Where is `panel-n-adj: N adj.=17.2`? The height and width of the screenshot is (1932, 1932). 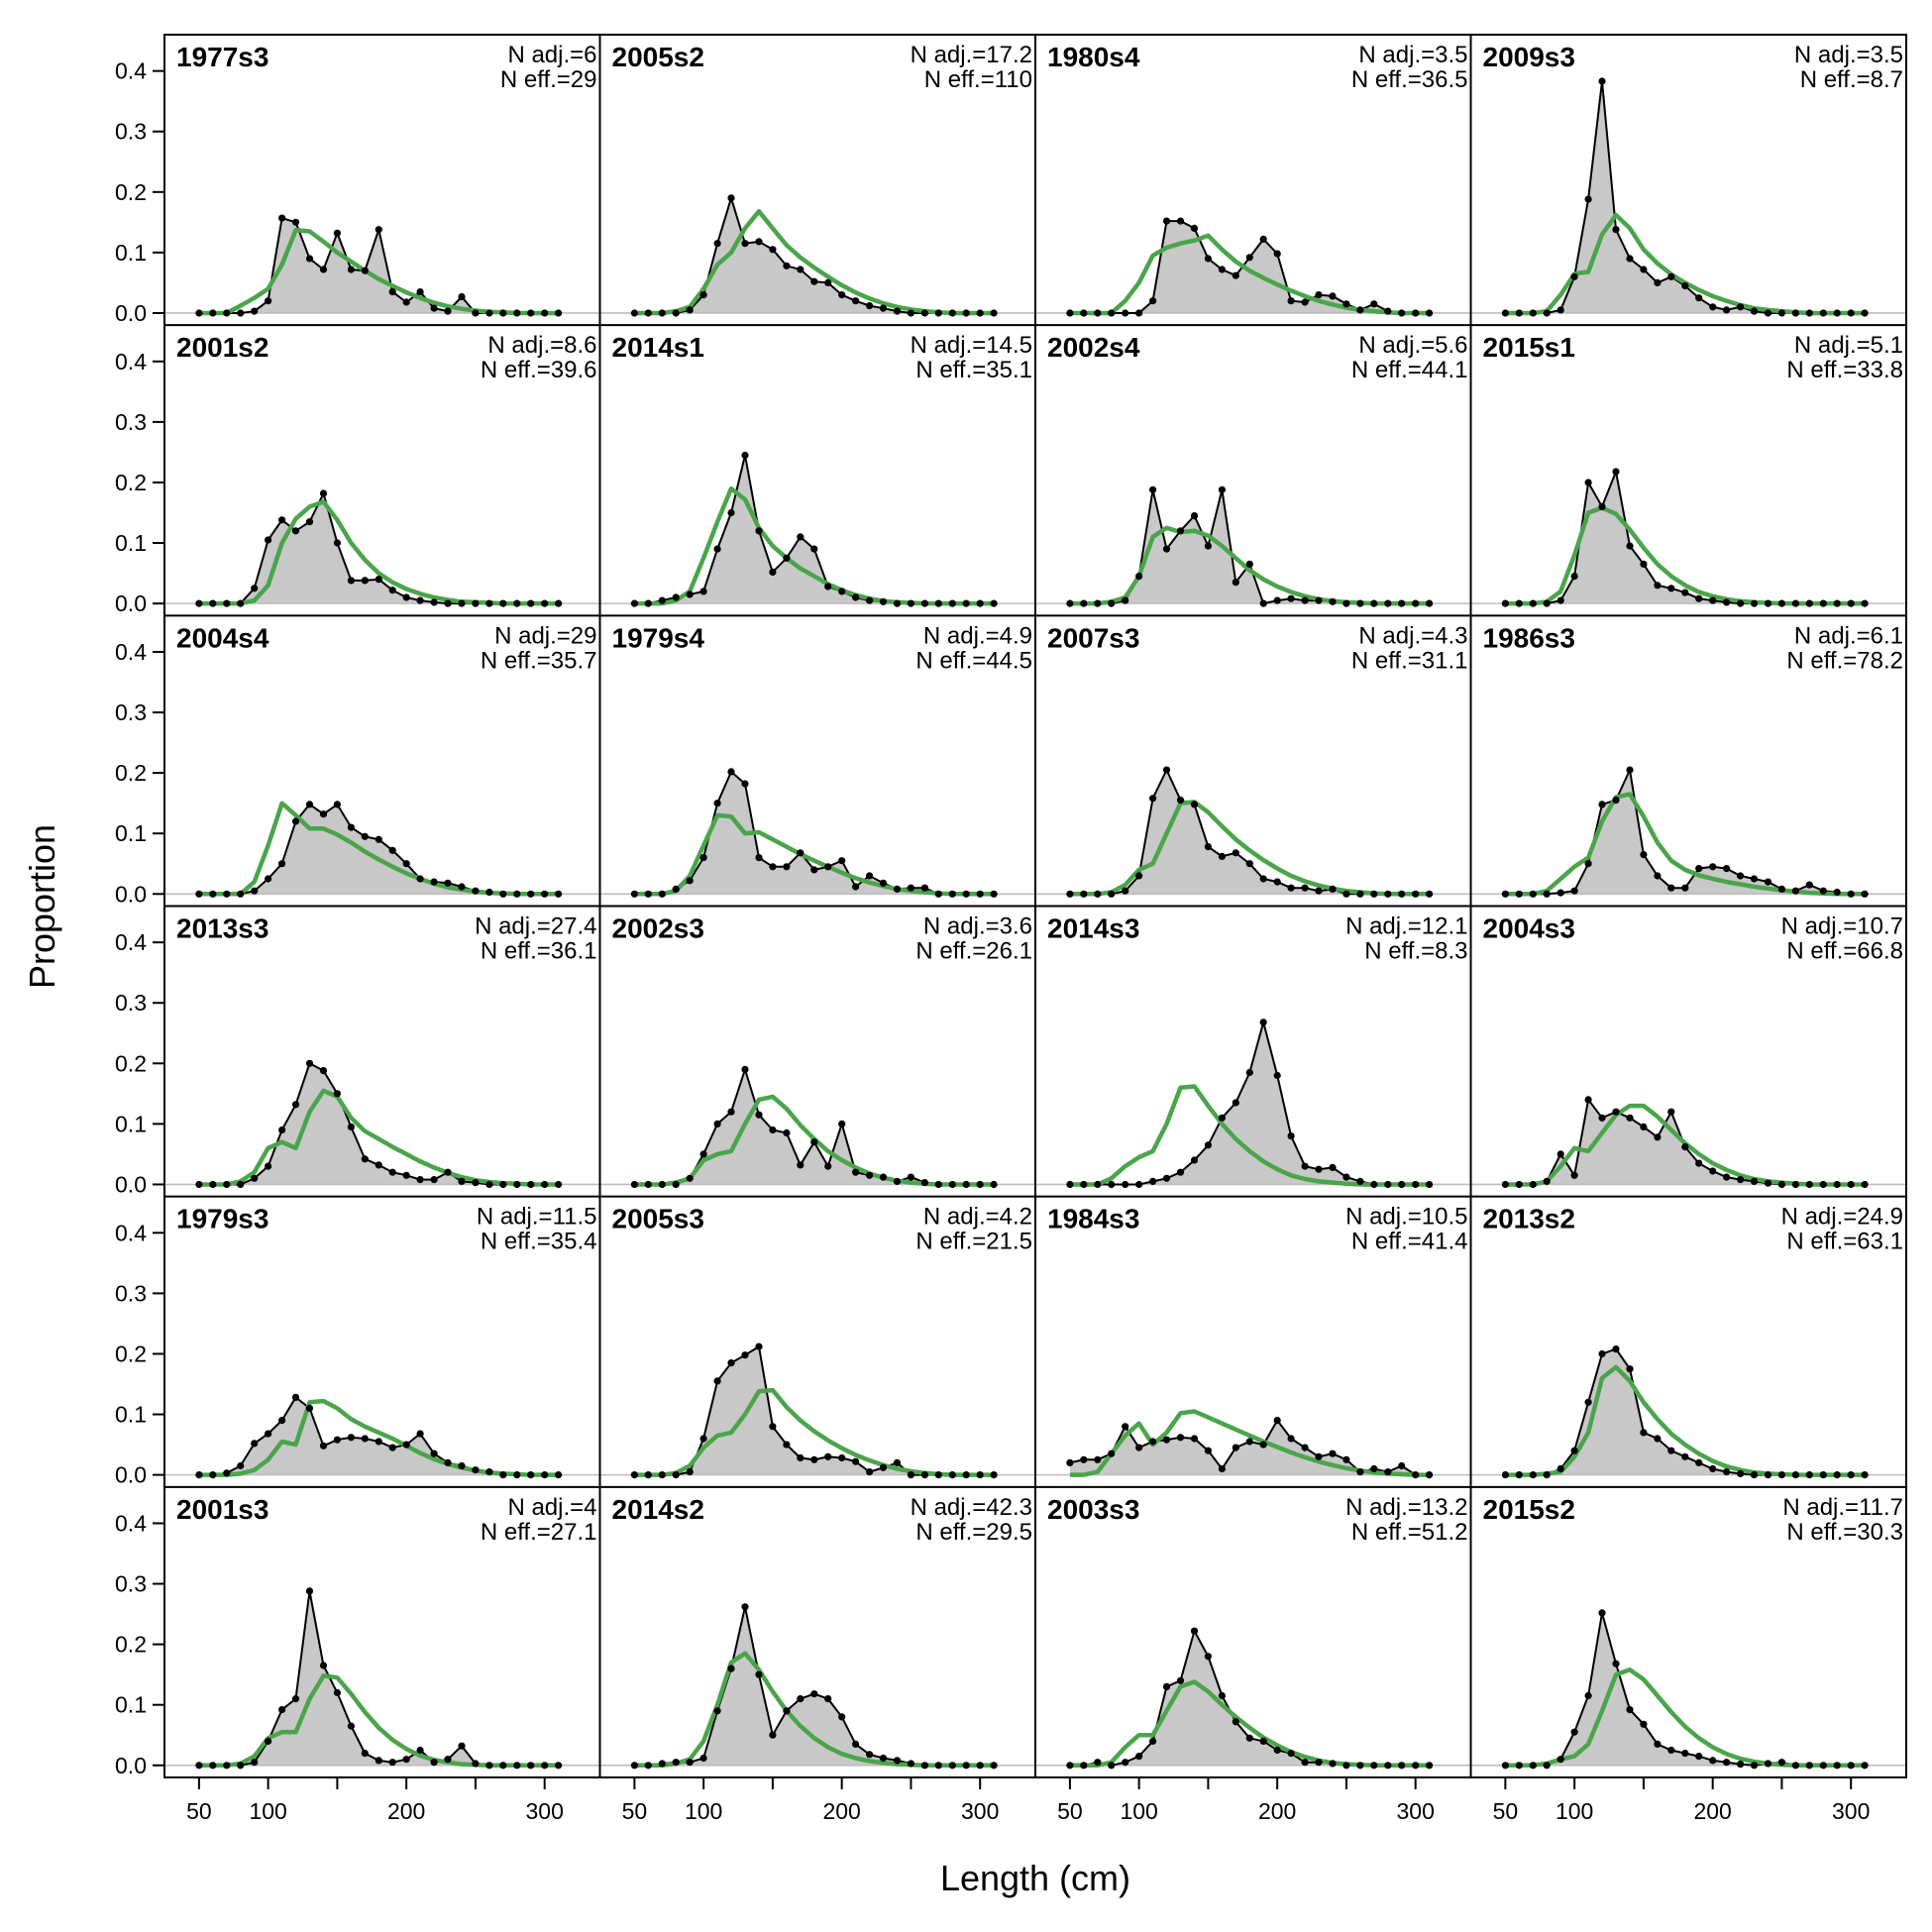 panel-n-adj: N adj.=17.2 is located at coordinates (971, 55).